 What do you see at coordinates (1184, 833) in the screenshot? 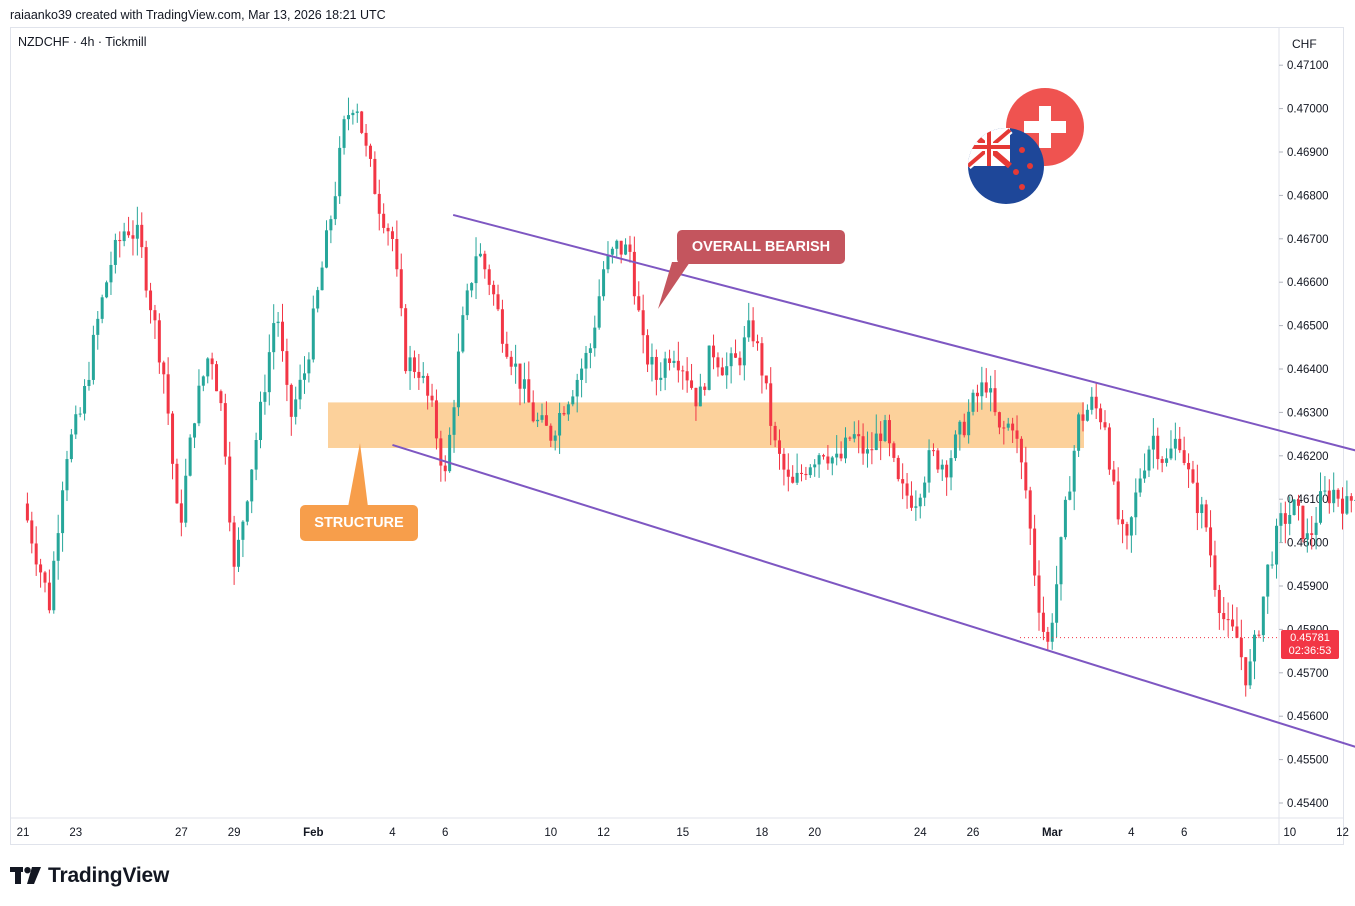
I see `x-tick-label: 6` at bounding box center [1184, 833].